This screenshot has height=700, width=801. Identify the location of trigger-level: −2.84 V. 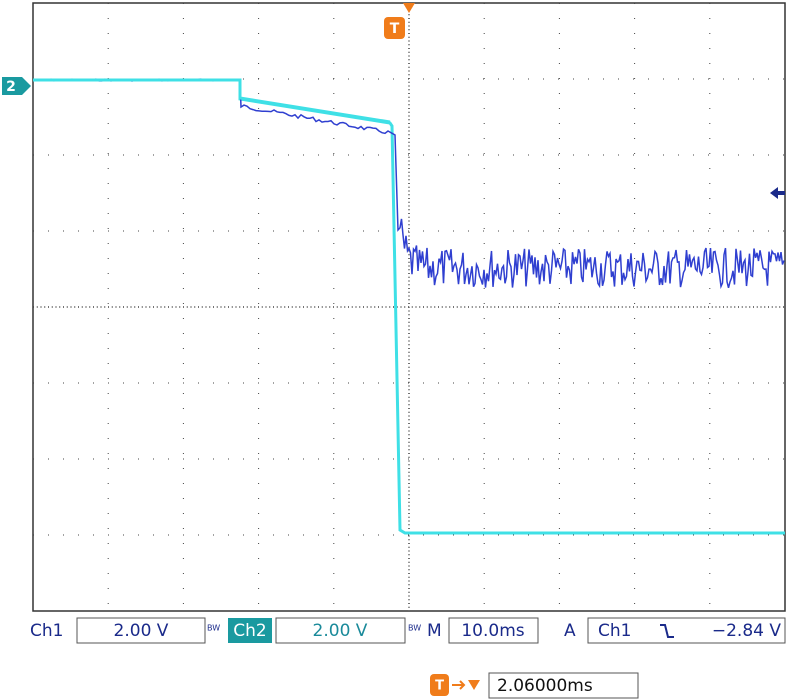
(746, 631).